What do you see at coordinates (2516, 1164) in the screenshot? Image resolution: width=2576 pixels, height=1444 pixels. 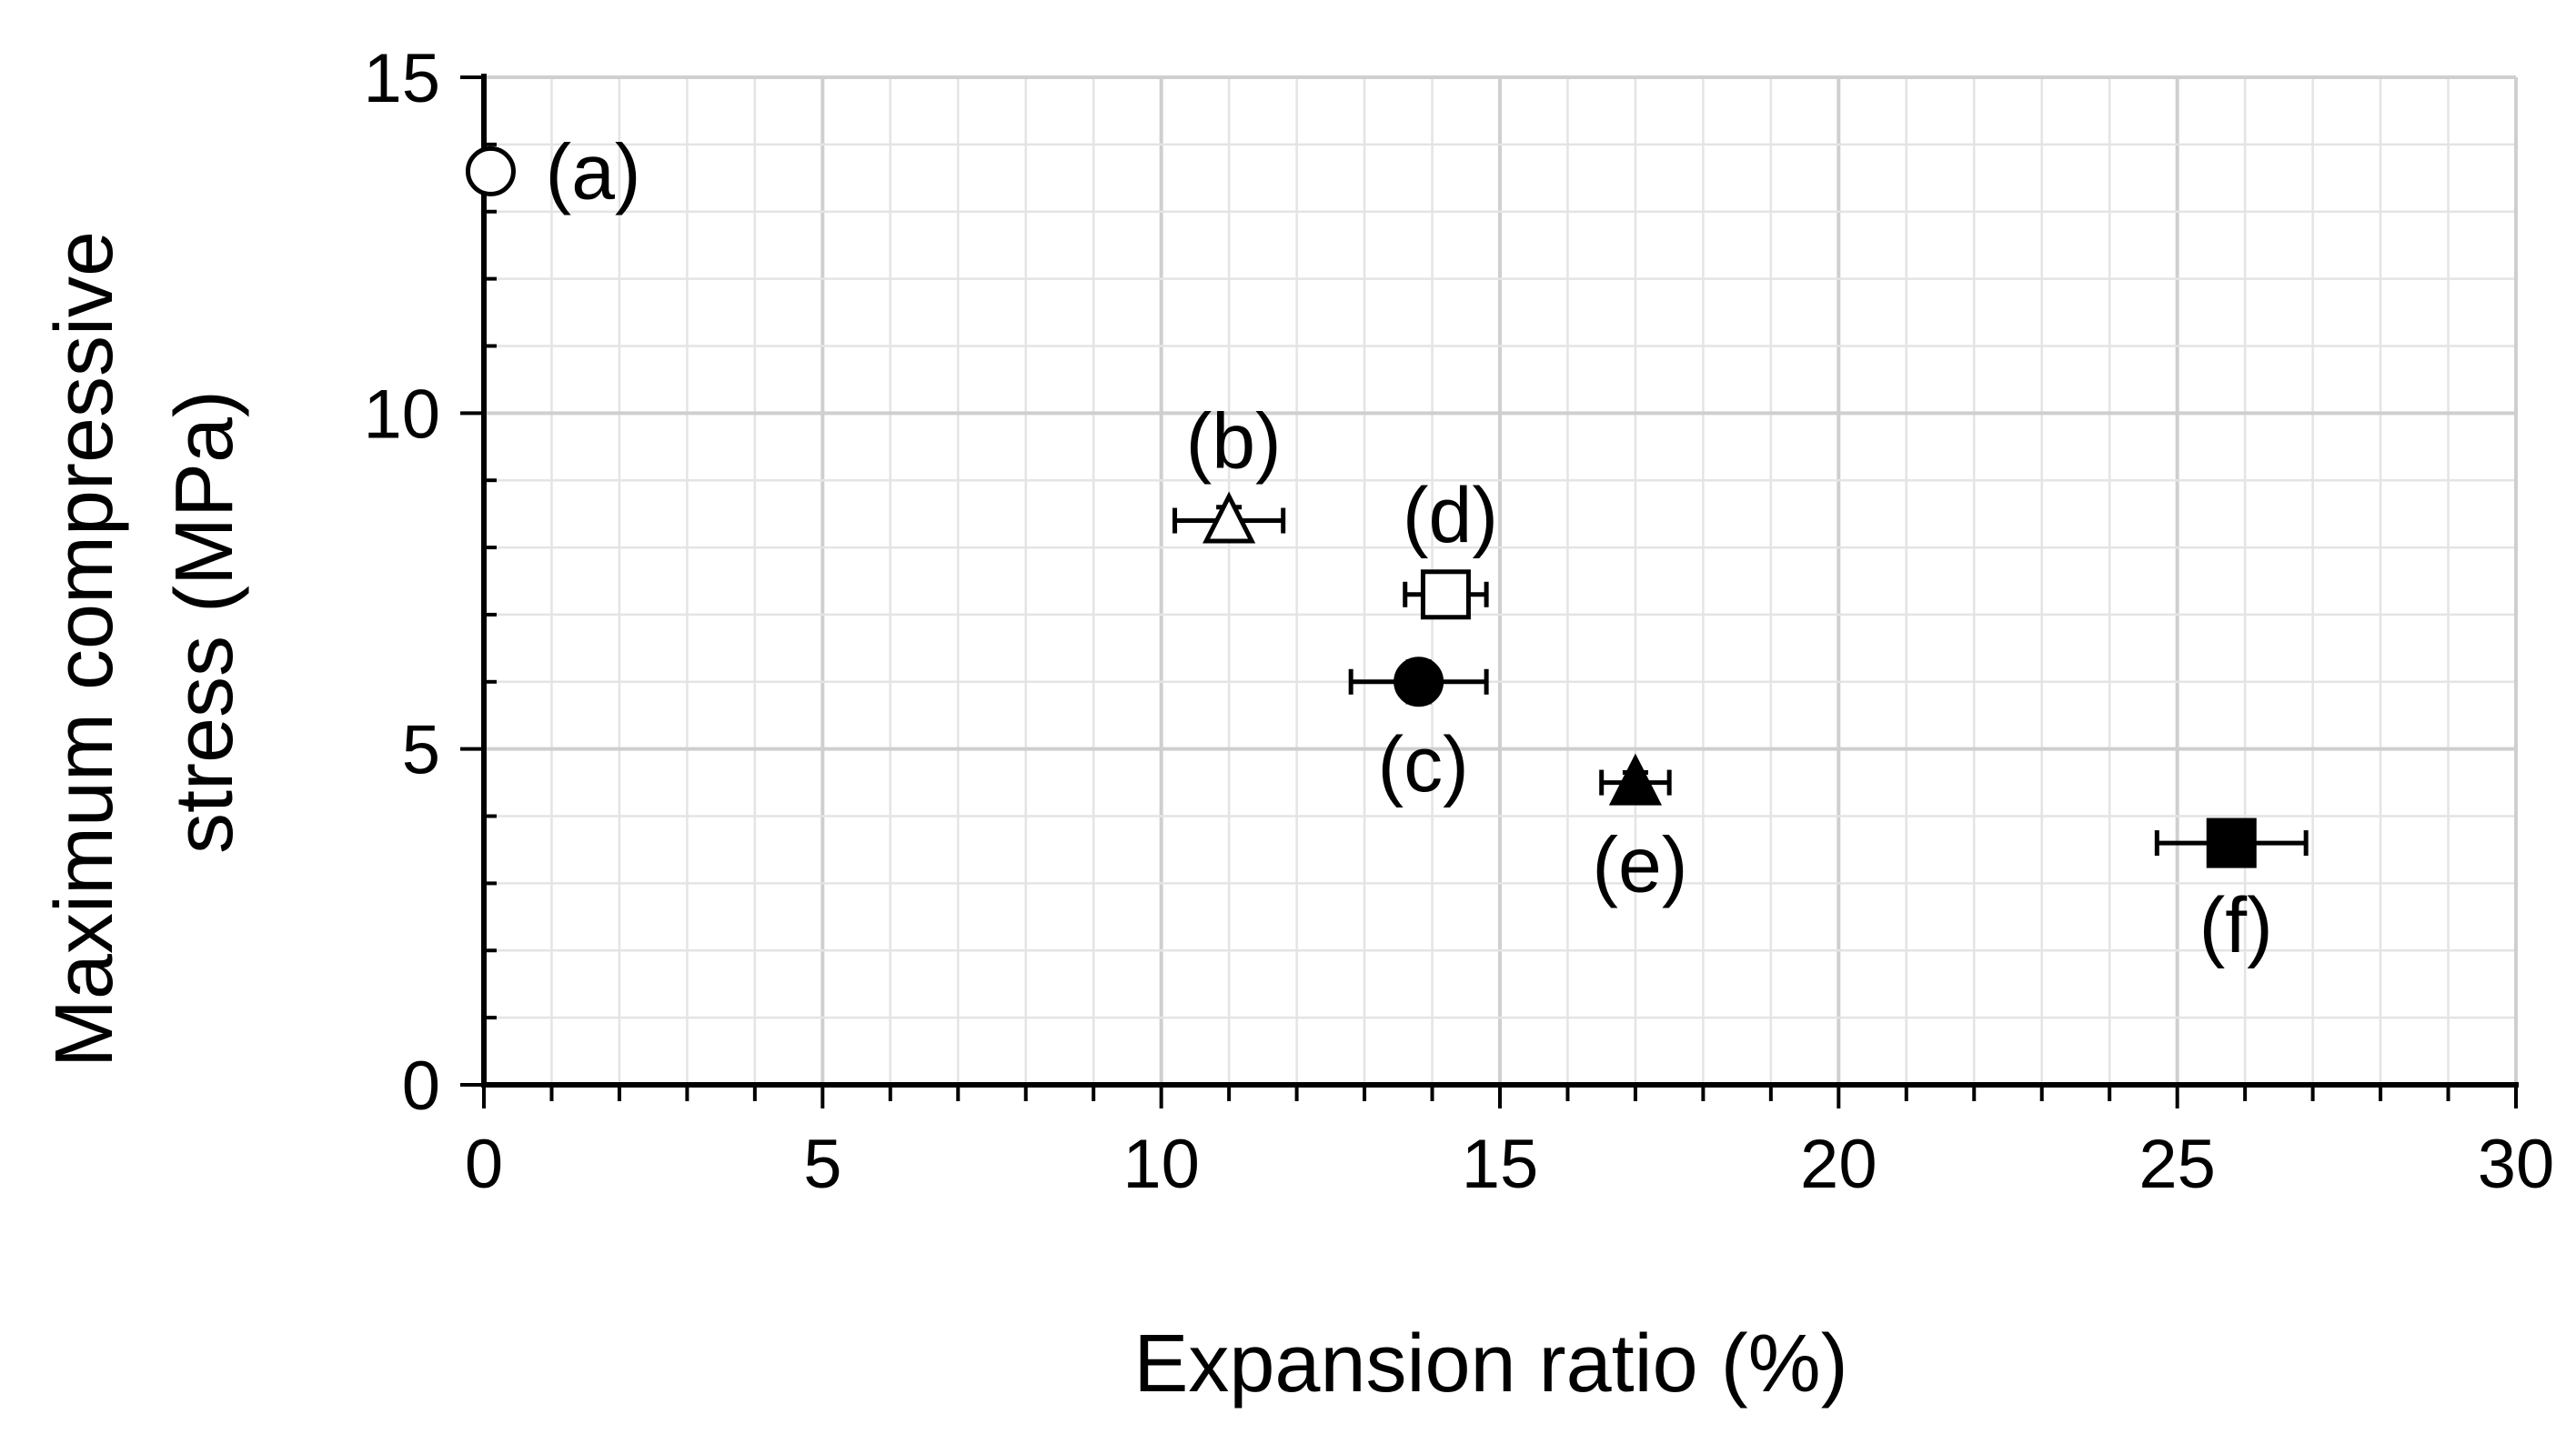 I see `x-tick-label: 30` at bounding box center [2516, 1164].